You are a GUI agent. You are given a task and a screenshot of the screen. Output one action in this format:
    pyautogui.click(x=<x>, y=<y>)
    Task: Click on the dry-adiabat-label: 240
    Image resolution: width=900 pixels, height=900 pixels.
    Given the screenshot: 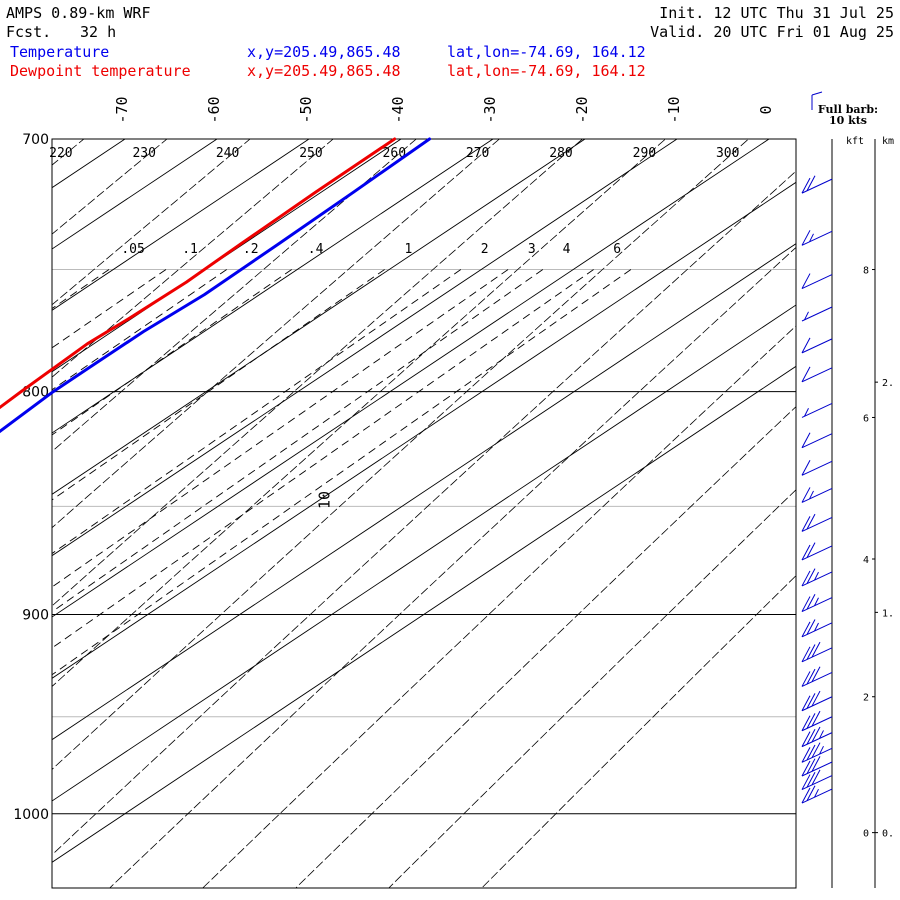 What is the action you would take?
    pyautogui.click(x=227, y=153)
    